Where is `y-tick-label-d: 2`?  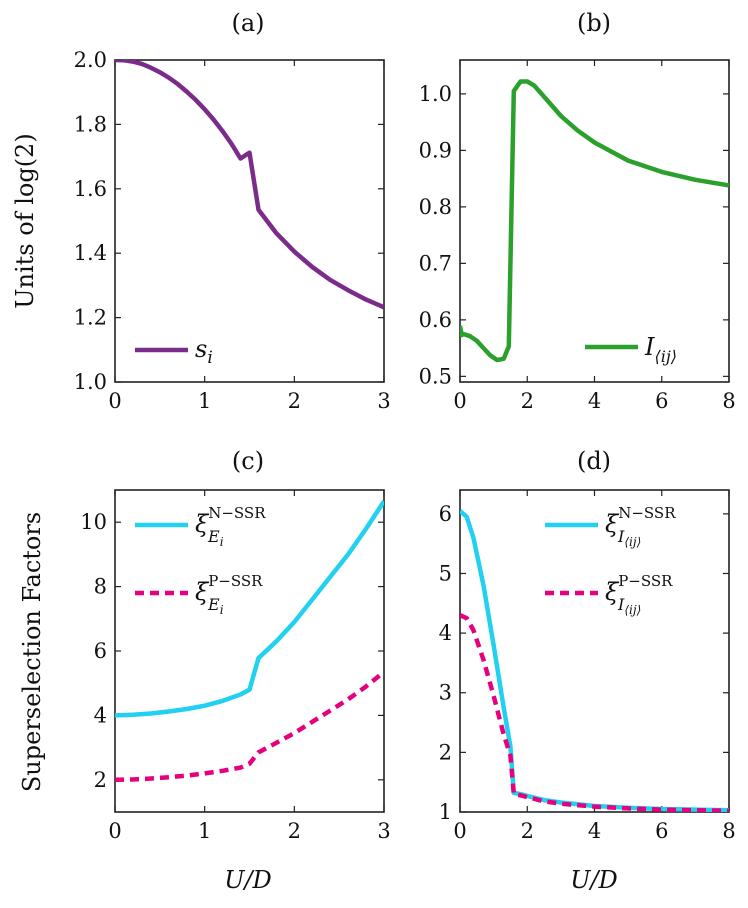
y-tick-label-d: 2 is located at coordinates (445, 752).